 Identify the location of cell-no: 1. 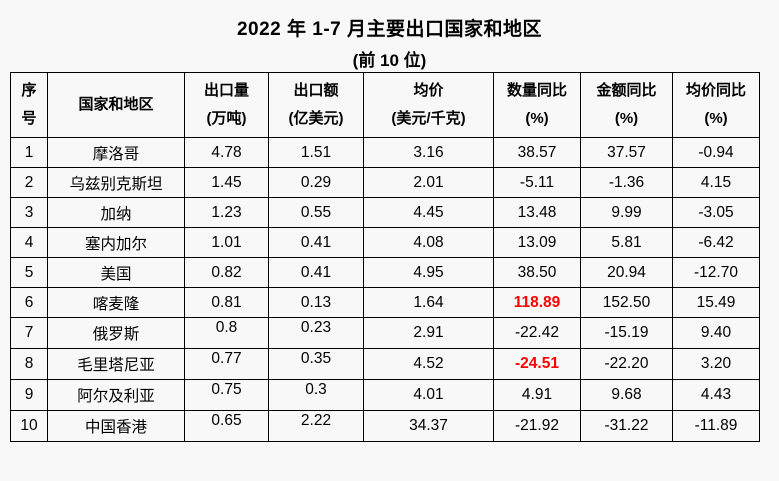
(29, 152).